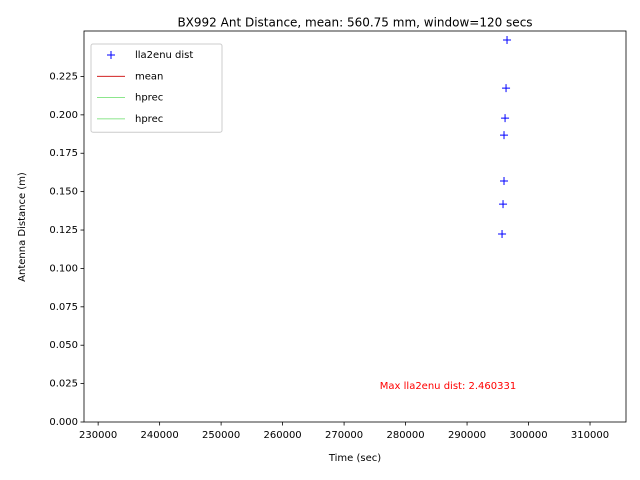 The height and width of the screenshot is (480, 640). Describe the element at coordinates (63, 76) in the screenshot. I see `y-tick-label: 0.225` at that location.